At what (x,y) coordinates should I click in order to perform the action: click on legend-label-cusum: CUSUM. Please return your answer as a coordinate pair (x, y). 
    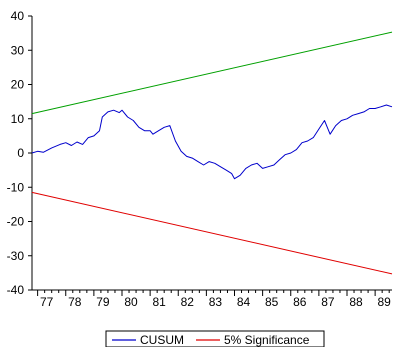
    Looking at the image, I should click on (162, 340).